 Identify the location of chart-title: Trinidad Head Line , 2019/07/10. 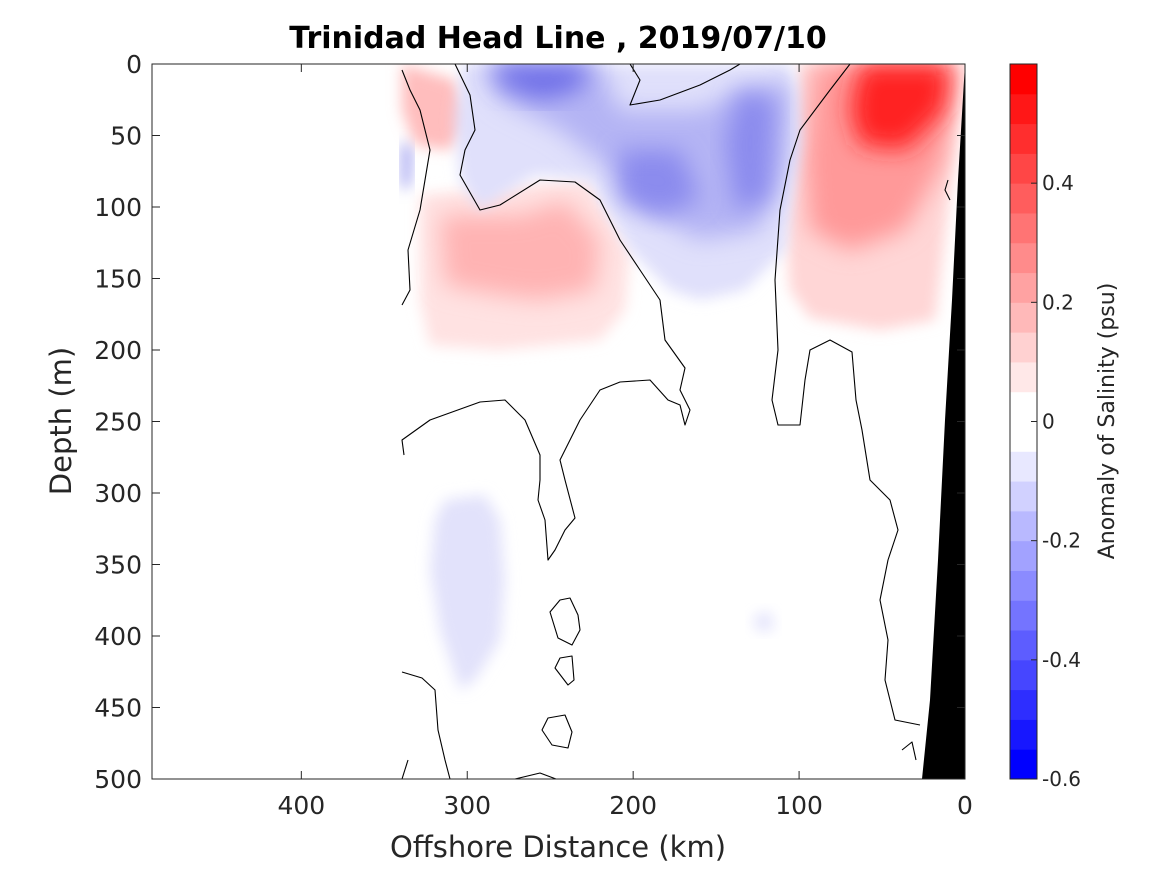
(557, 38).